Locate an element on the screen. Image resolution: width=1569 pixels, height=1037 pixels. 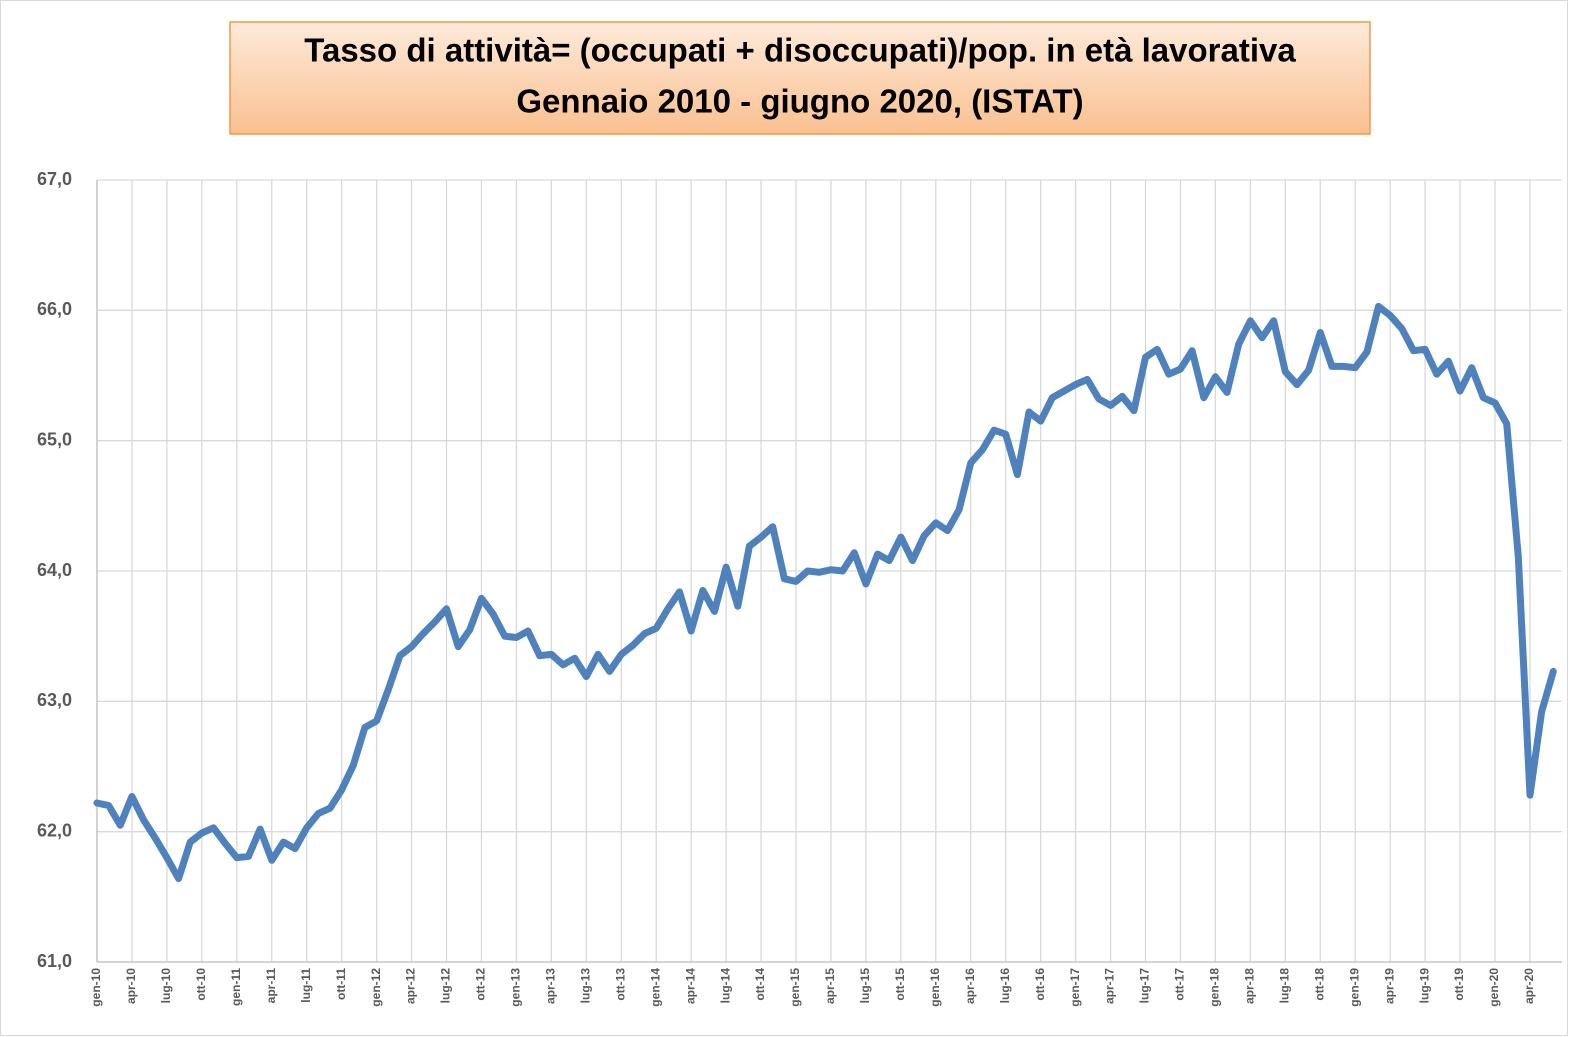
x-tick-label: ott-14 is located at coordinates (760, 984).